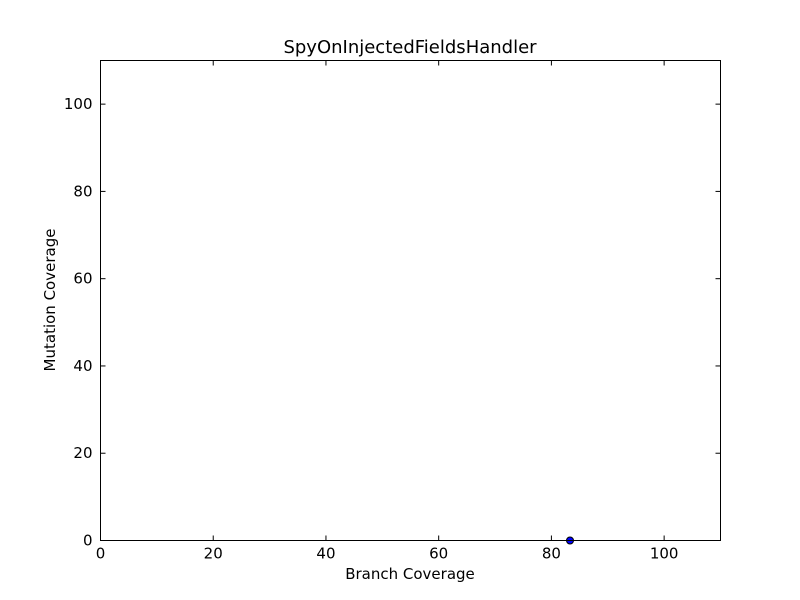 The height and width of the screenshot is (600, 800). I want to click on x-tick-label: 60, so click(438, 554).